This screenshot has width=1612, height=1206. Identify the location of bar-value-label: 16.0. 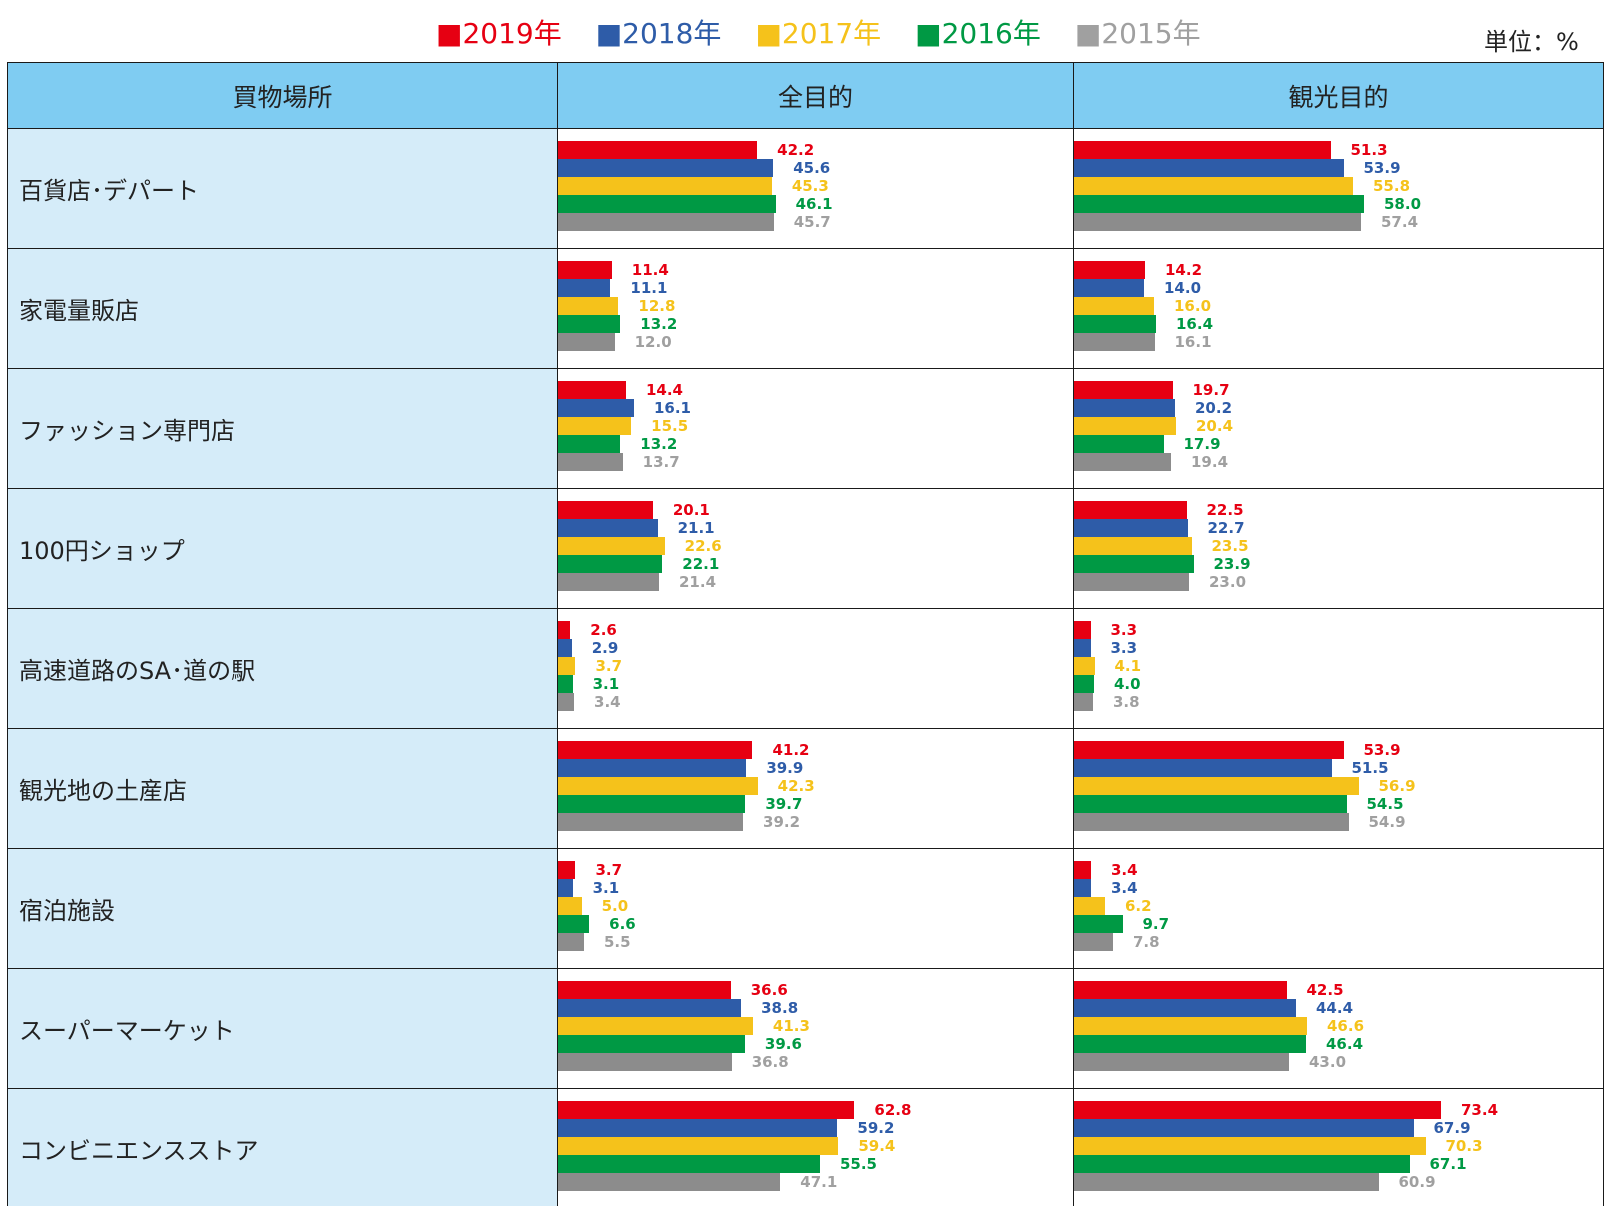
(1193, 306).